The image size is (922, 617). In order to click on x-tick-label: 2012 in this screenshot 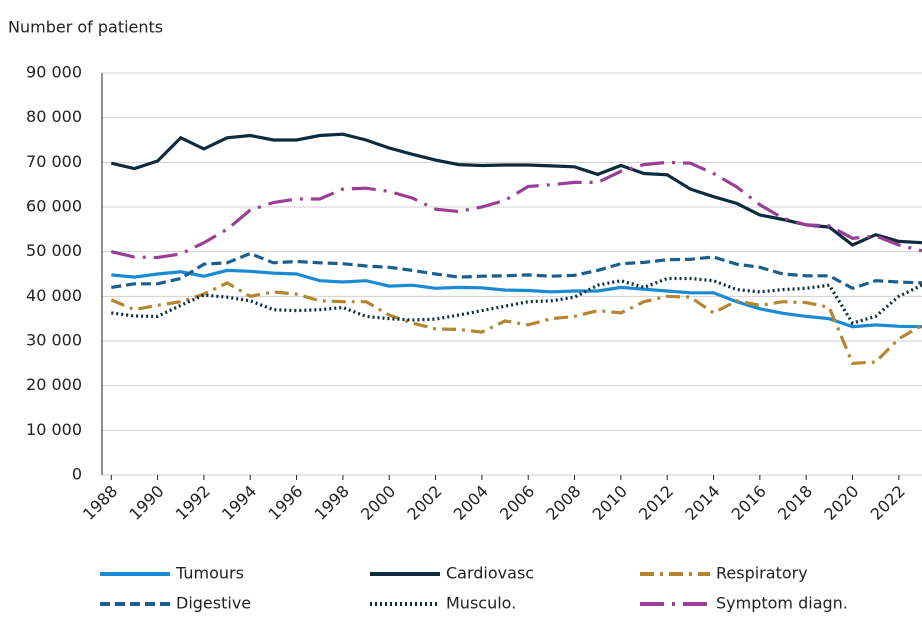, I will do `click(656, 503)`.